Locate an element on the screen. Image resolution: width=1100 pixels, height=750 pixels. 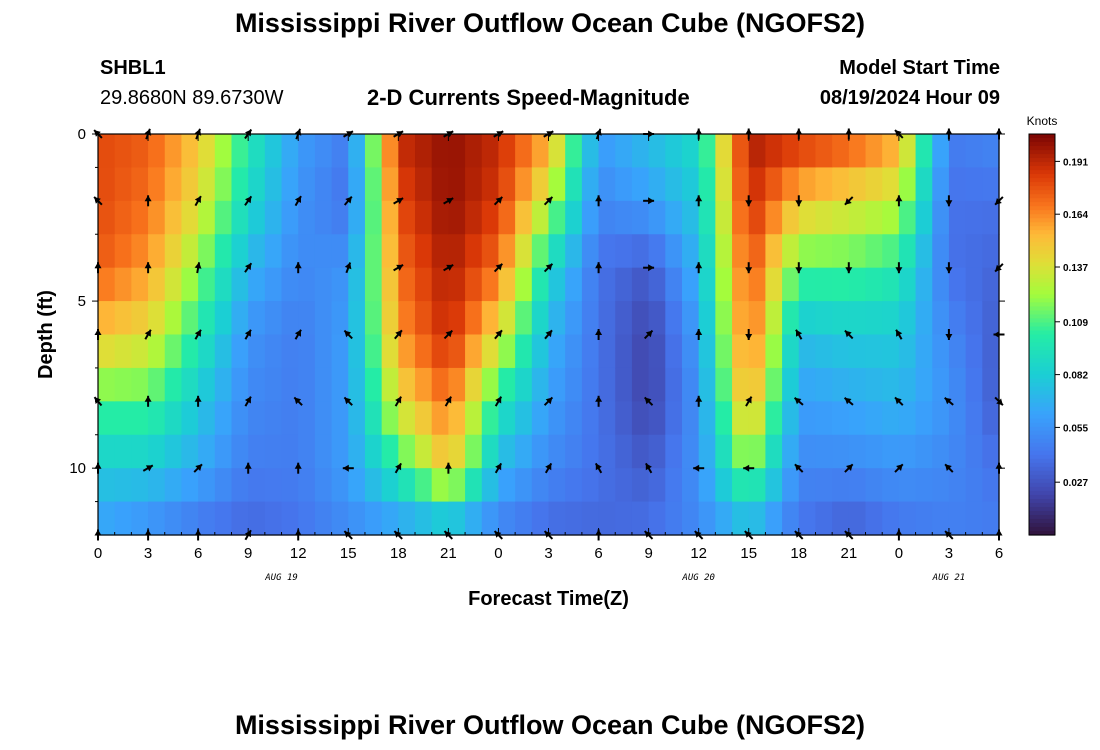
x-tick-label: 15 is located at coordinates (748, 553).